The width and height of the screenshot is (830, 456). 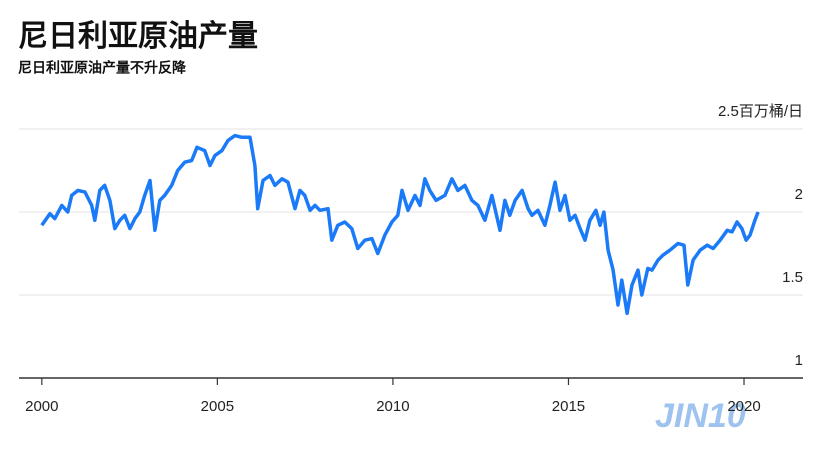 I want to click on watermark: JIN10, so click(x=700, y=416).